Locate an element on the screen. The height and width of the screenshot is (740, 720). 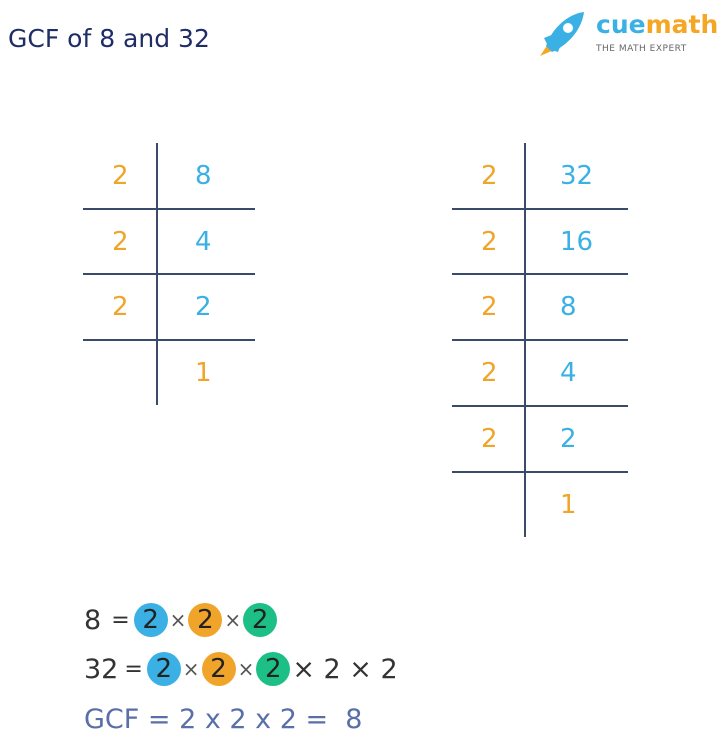
brand-cue: cue is located at coordinates (621, 24).